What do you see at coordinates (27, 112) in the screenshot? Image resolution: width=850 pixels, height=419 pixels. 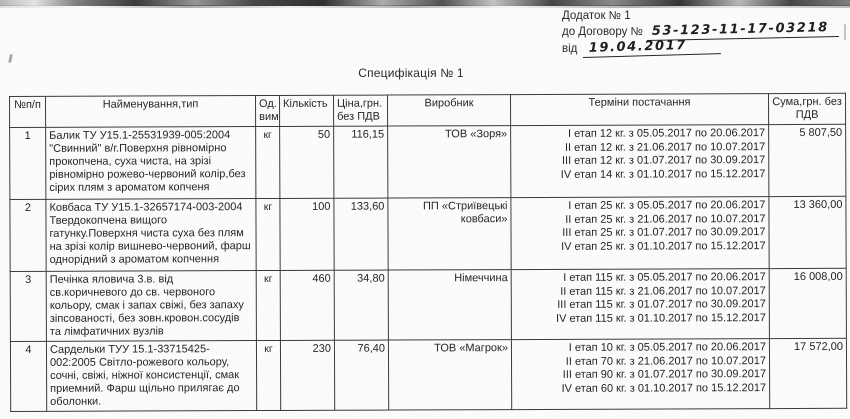 I see `col-header-num: №п/п` at bounding box center [27, 112].